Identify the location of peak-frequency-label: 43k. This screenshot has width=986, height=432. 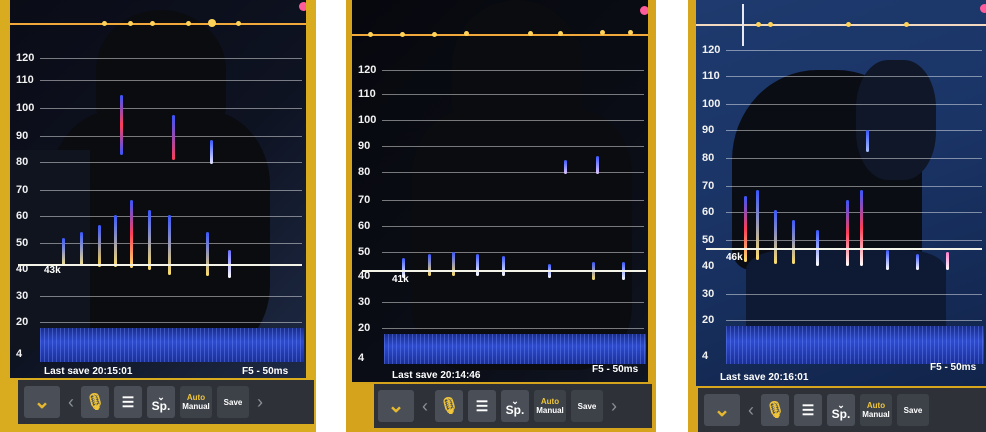
(52, 270).